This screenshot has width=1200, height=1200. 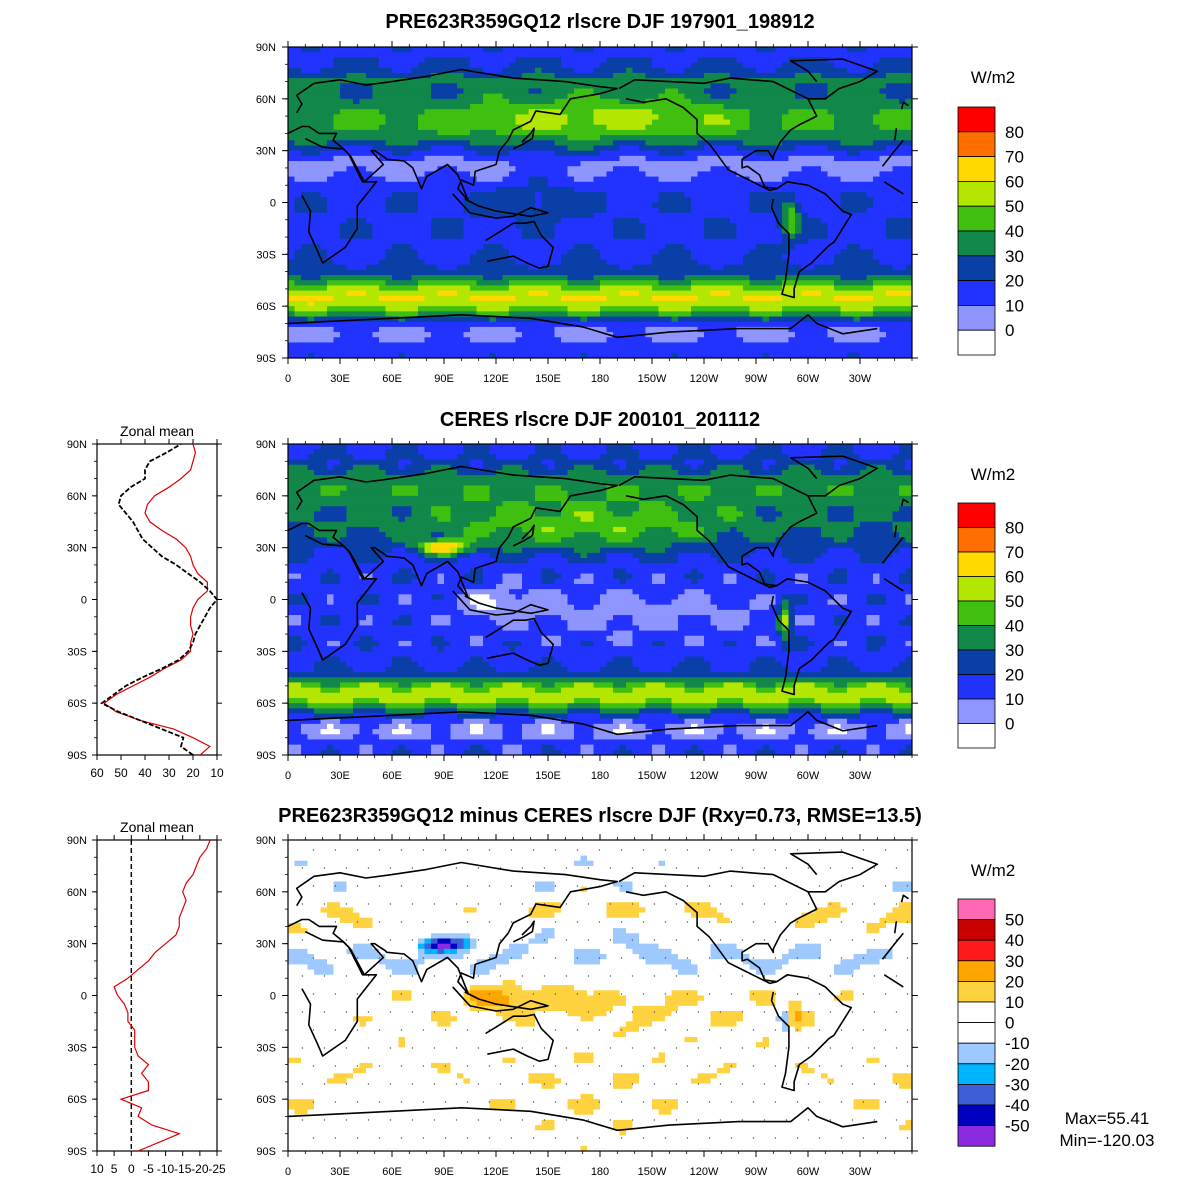 I want to click on colorbar-label: -40, so click(x=1017, y=1105).